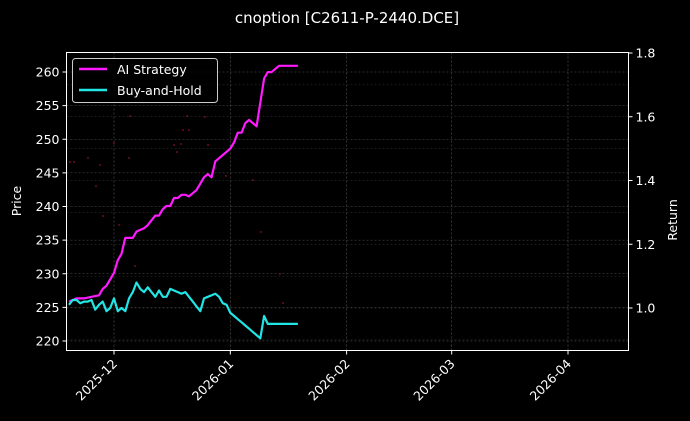 The image size is (690, 421). Describe the element at coordinates (646, 180) in the screenshot. I see `y-right-tick-label: 1.4` at that location.